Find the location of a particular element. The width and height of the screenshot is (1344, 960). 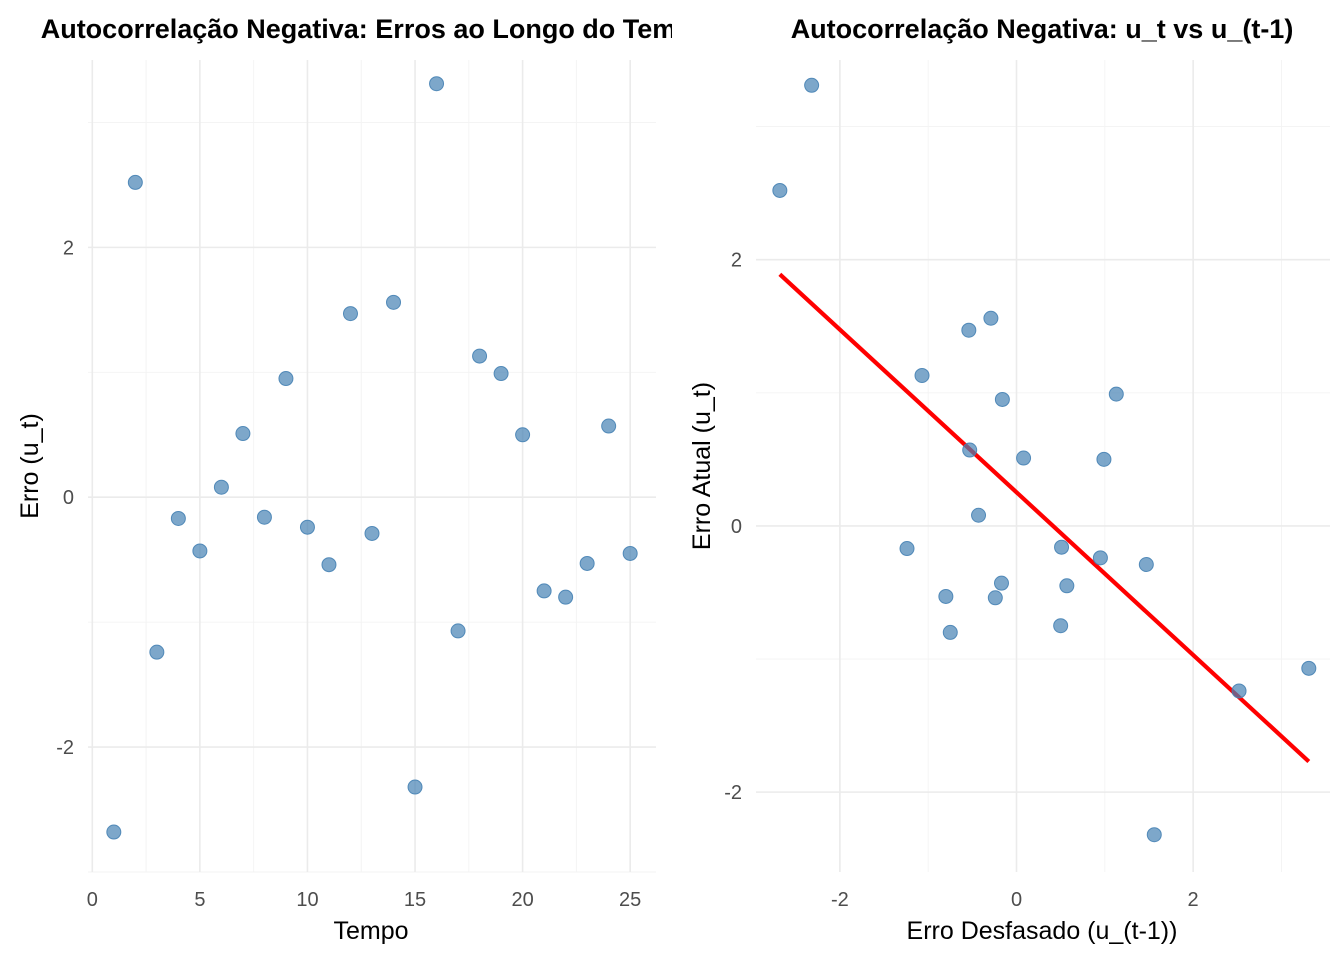

x-tick-label: -2 is located at coordinates (840, 900).